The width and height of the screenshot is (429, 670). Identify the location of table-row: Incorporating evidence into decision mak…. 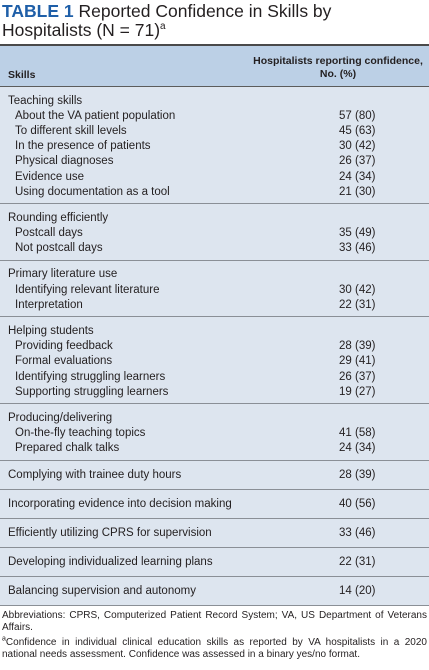
(214, 503).